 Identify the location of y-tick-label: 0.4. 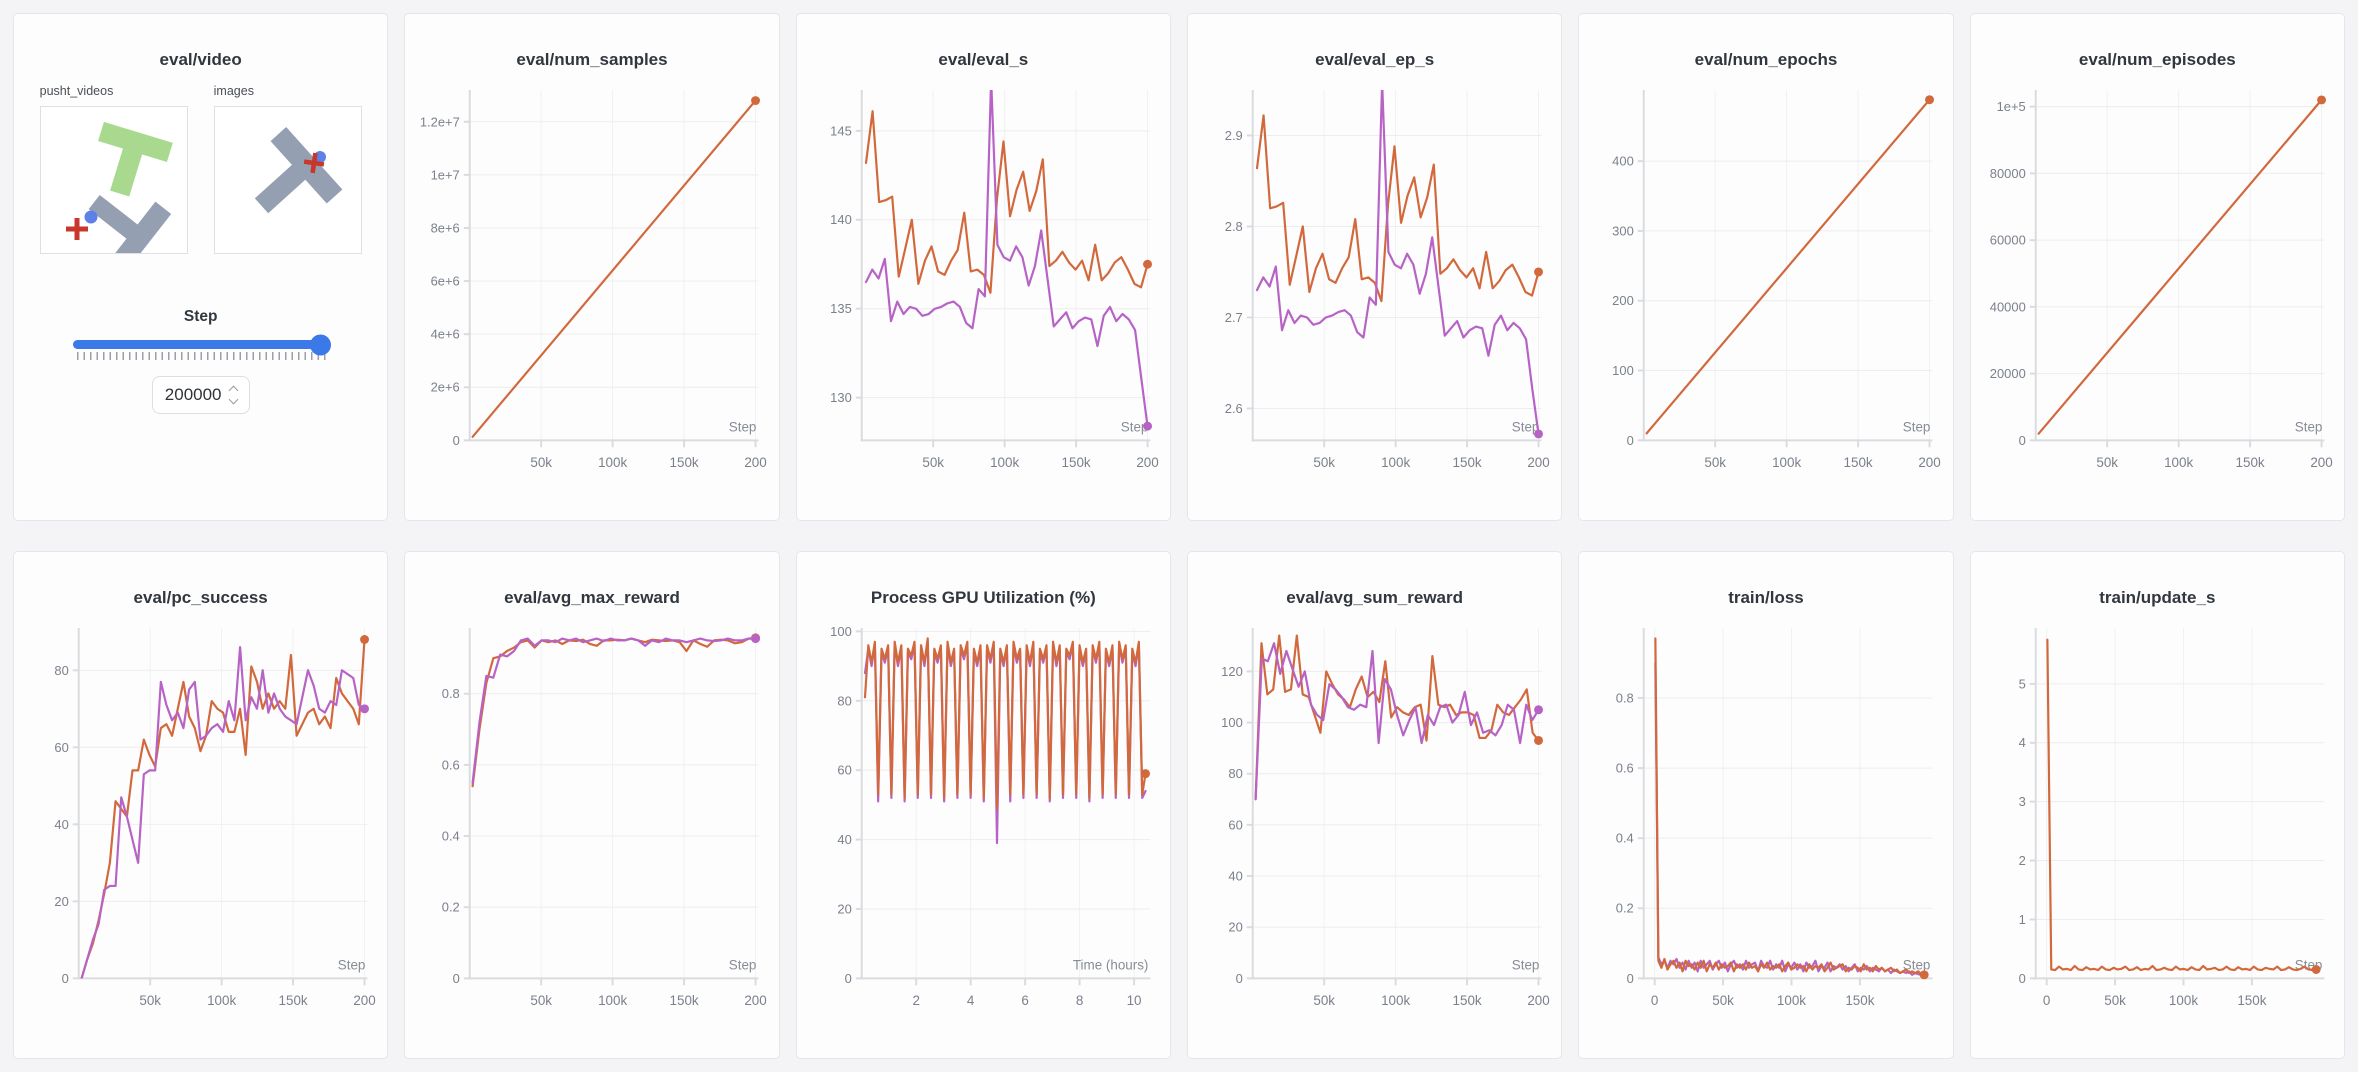
(451, 836).